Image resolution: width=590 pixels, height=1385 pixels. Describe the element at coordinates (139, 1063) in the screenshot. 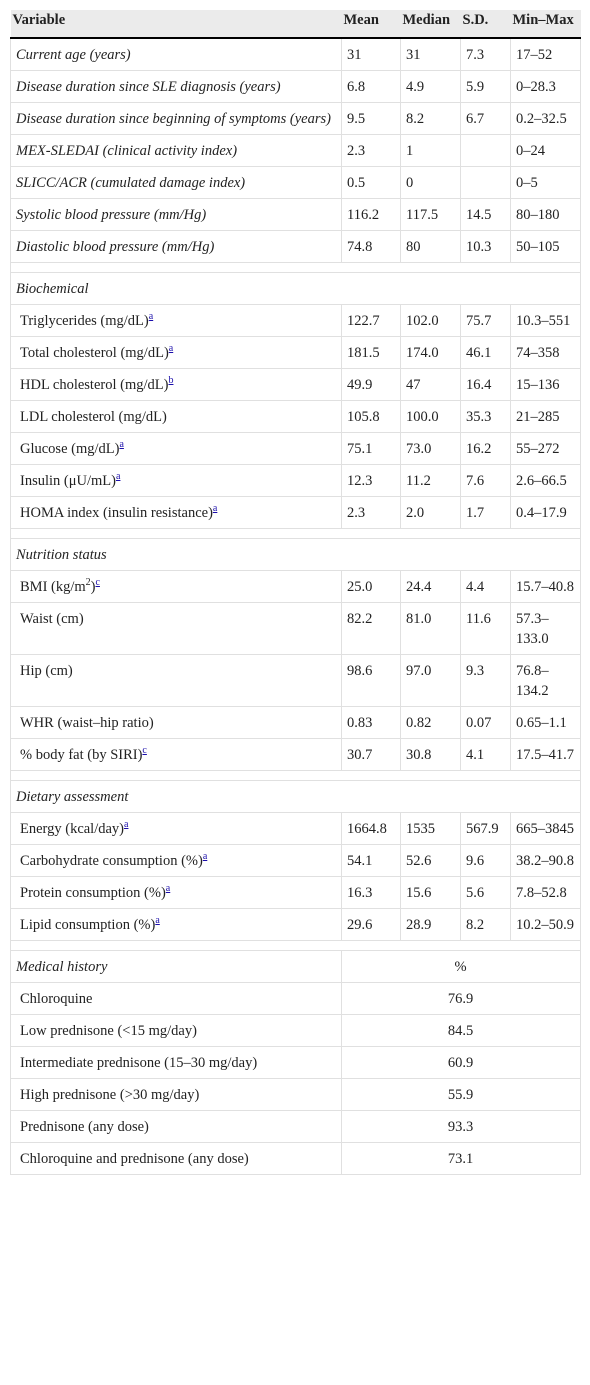

I see `label-text: Intermediate prednisone (15–30 mg/day)` at that location.